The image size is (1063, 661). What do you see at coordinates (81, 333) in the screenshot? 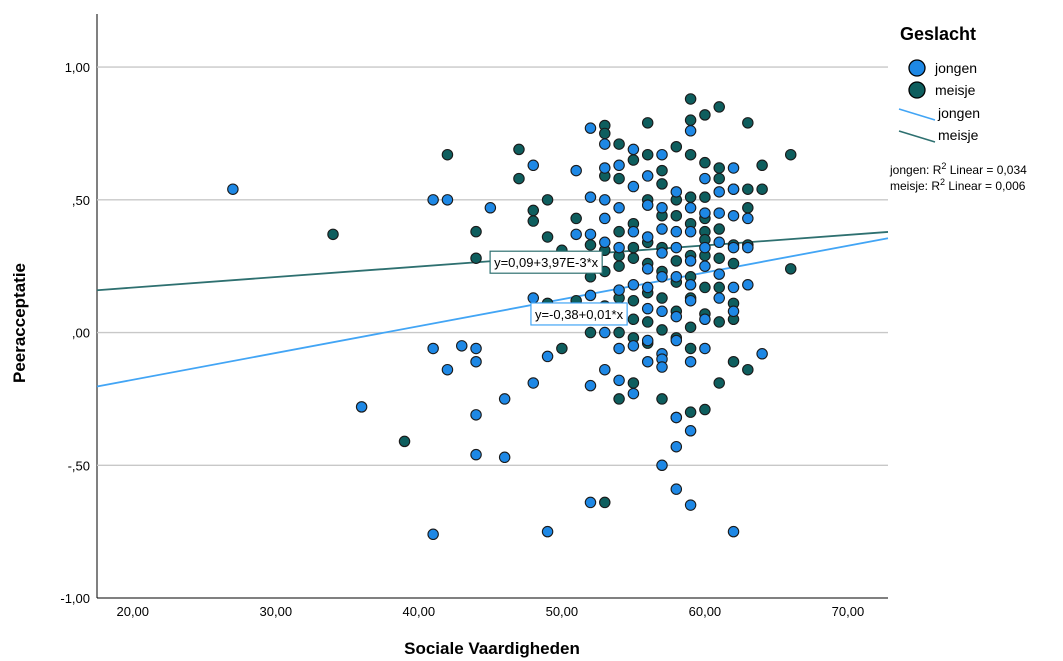
I see `y-tick-label: ,00` at bounding box center [81, 333].